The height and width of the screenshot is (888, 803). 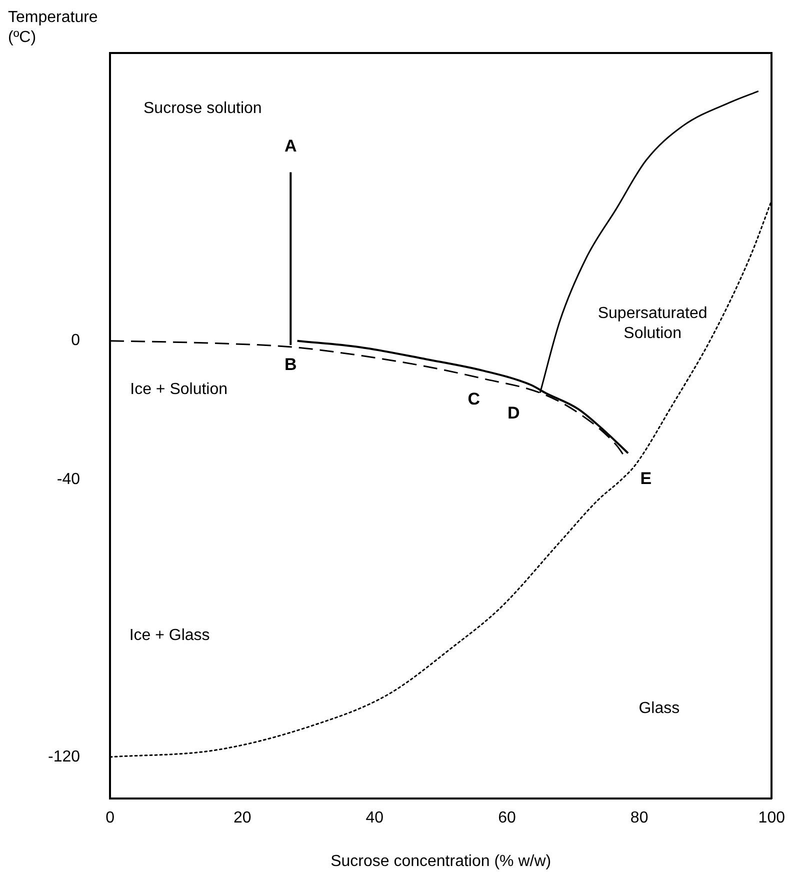 What do you see at coordinates (653, 323) in the screenshot?
I see `annotation: Supersaturated Solution` at bounding box center [653, 323].